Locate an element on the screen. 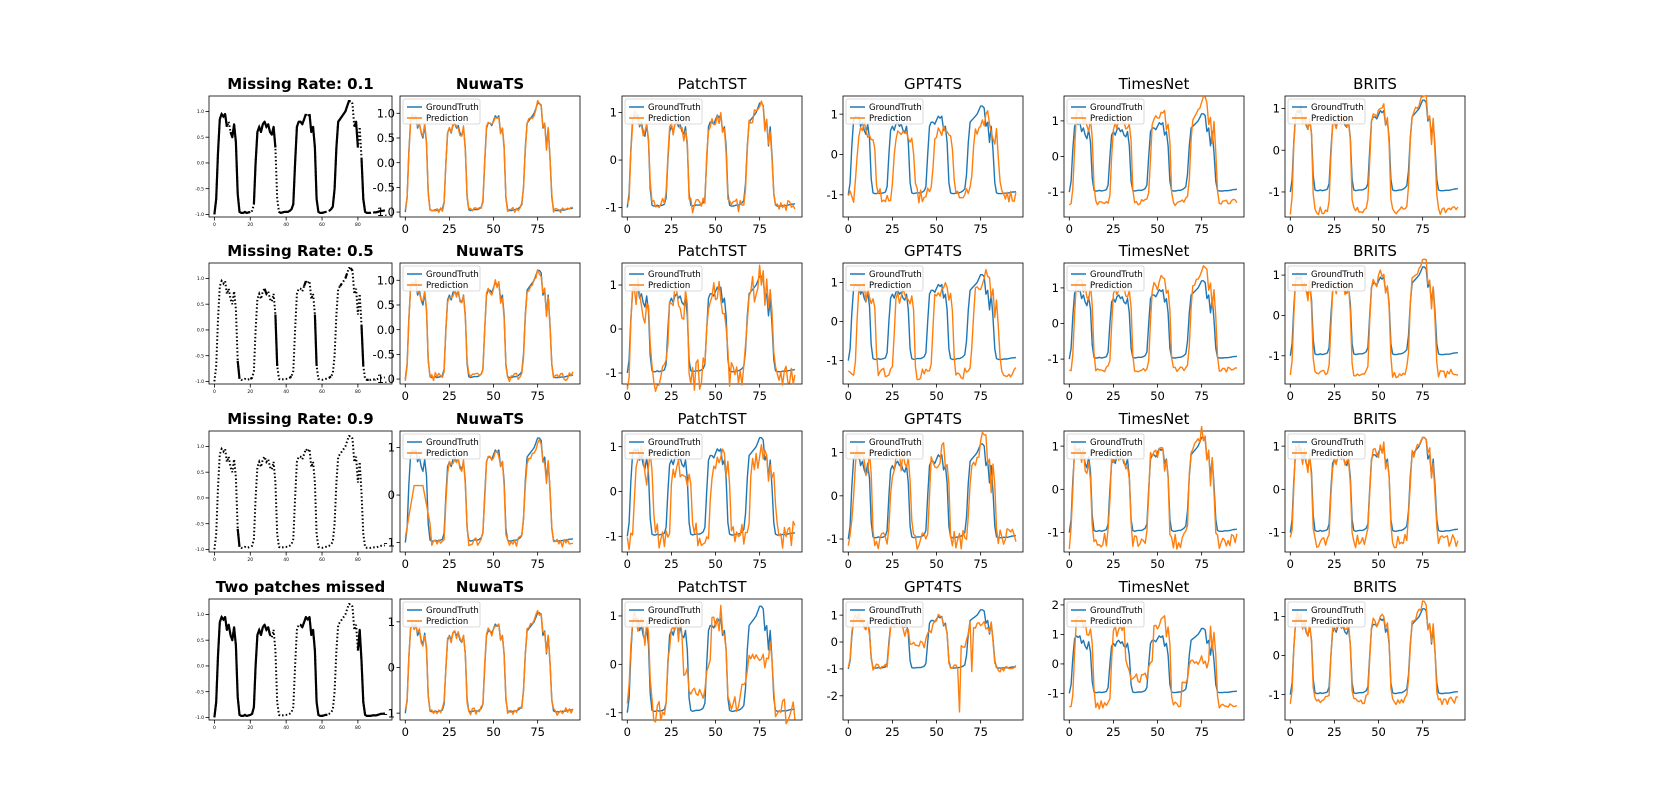 The height and width of the screenshot is (807, 1661). x-tick-label: 80 is located at coordinates (358, 225).